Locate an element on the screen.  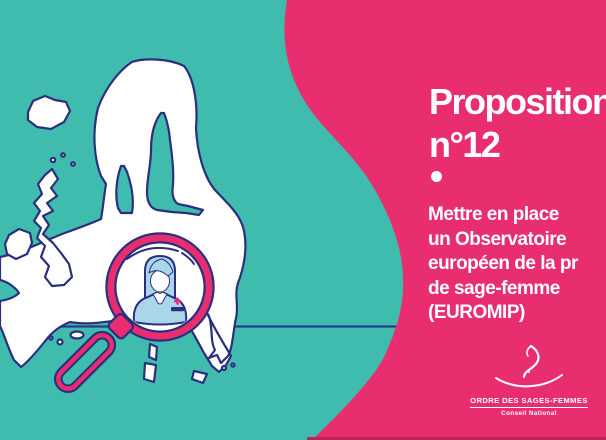
kattegat-inlet is located at coordinates (124, 189).